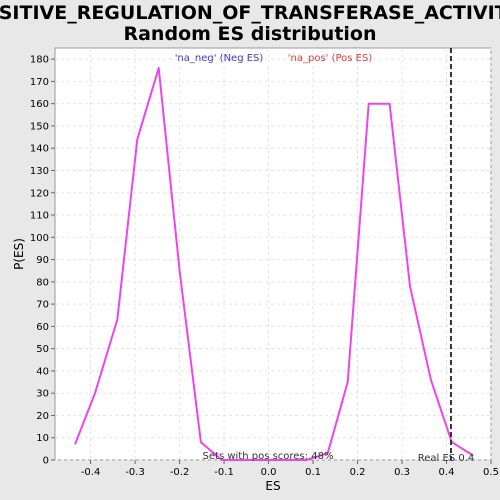 Image resolution: width=500 pixels, height=500 pixels. What do you see at coordinates (447, 472) in the screenshot?
I see `x-tick-label: 0.4` at bounding box center [447, 472].